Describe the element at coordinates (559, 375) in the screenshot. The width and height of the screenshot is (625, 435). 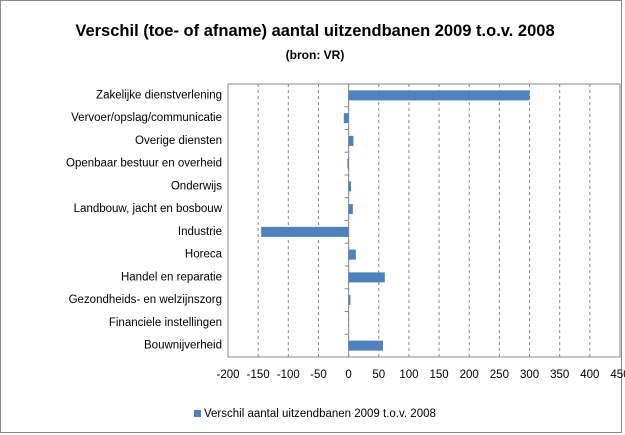
I see `x-tick-label: 350` at that location.